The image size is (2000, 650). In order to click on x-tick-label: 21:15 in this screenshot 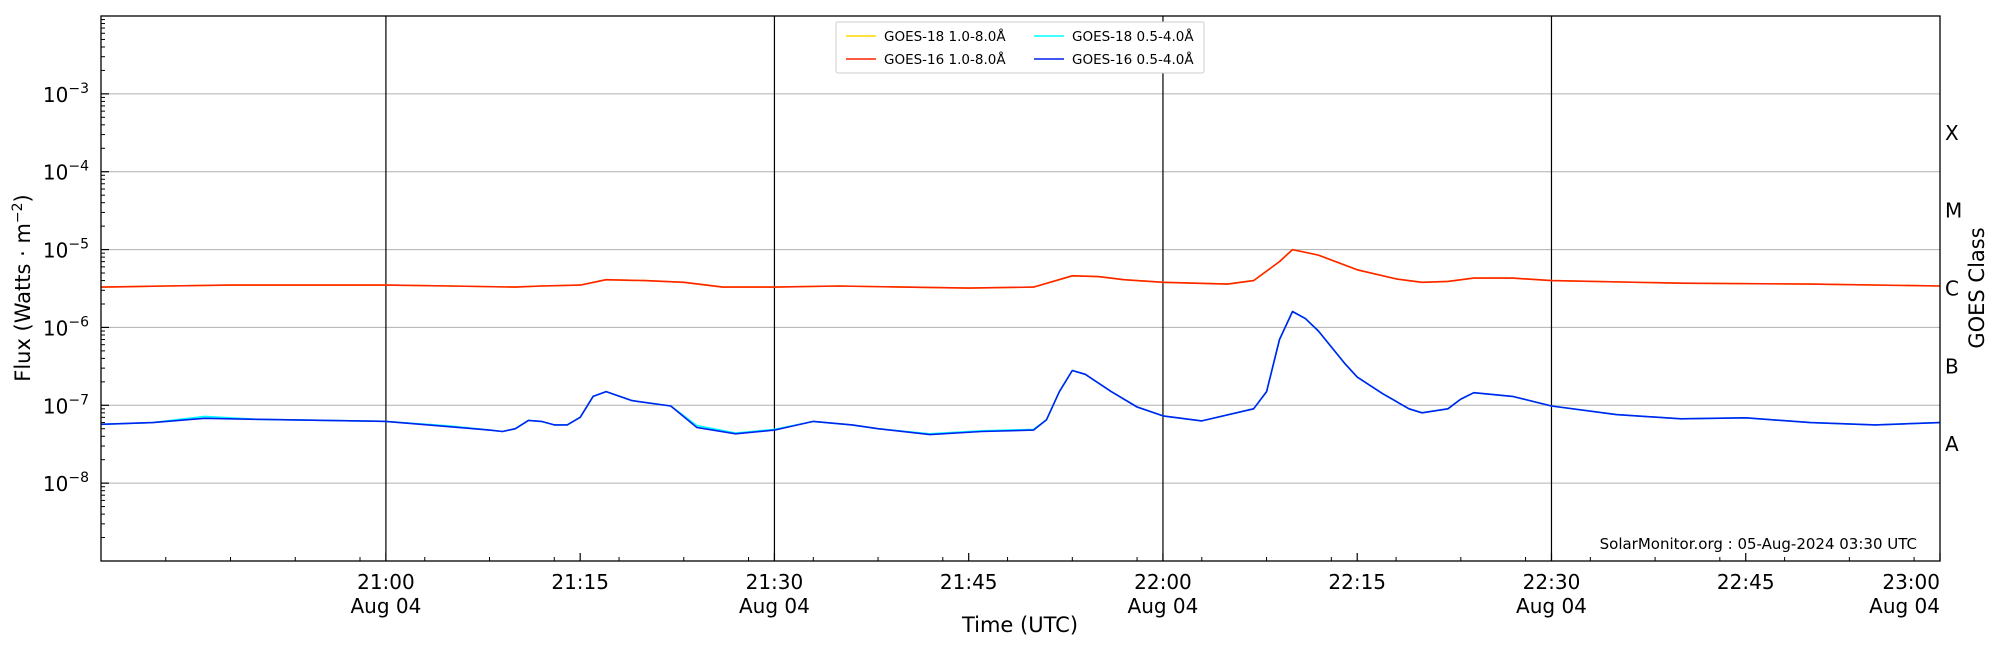, I will do `click(580, 582)`.